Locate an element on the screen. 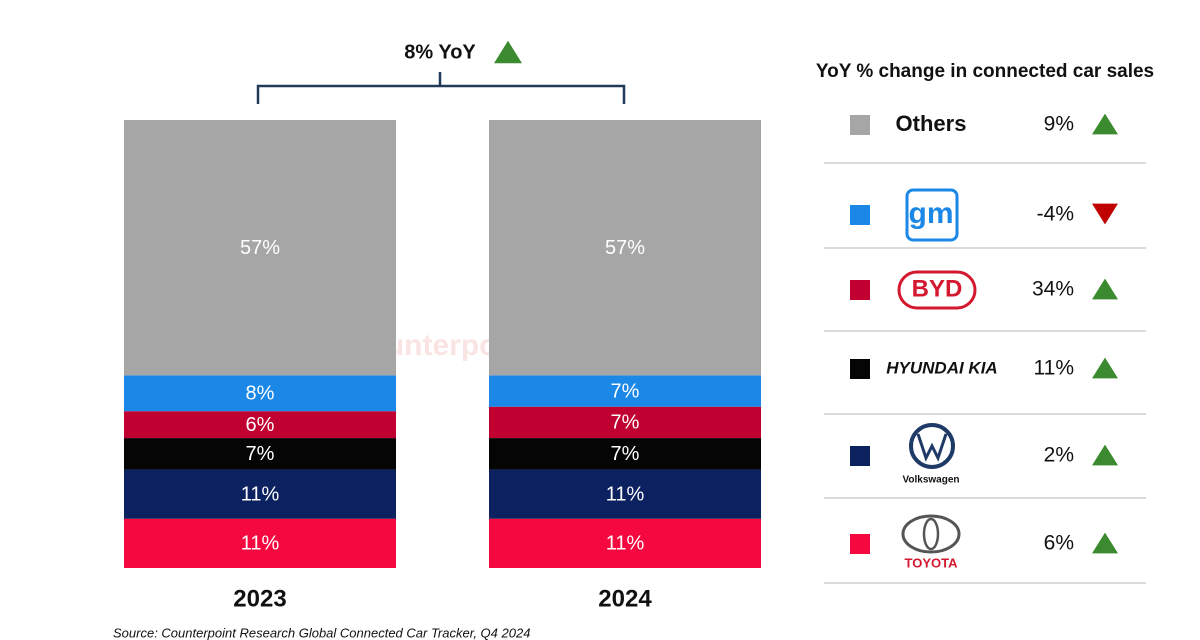 The width and height of the screenshot is (1200, 640). yoy-label: -4% is located at coordinates (1055, 214).